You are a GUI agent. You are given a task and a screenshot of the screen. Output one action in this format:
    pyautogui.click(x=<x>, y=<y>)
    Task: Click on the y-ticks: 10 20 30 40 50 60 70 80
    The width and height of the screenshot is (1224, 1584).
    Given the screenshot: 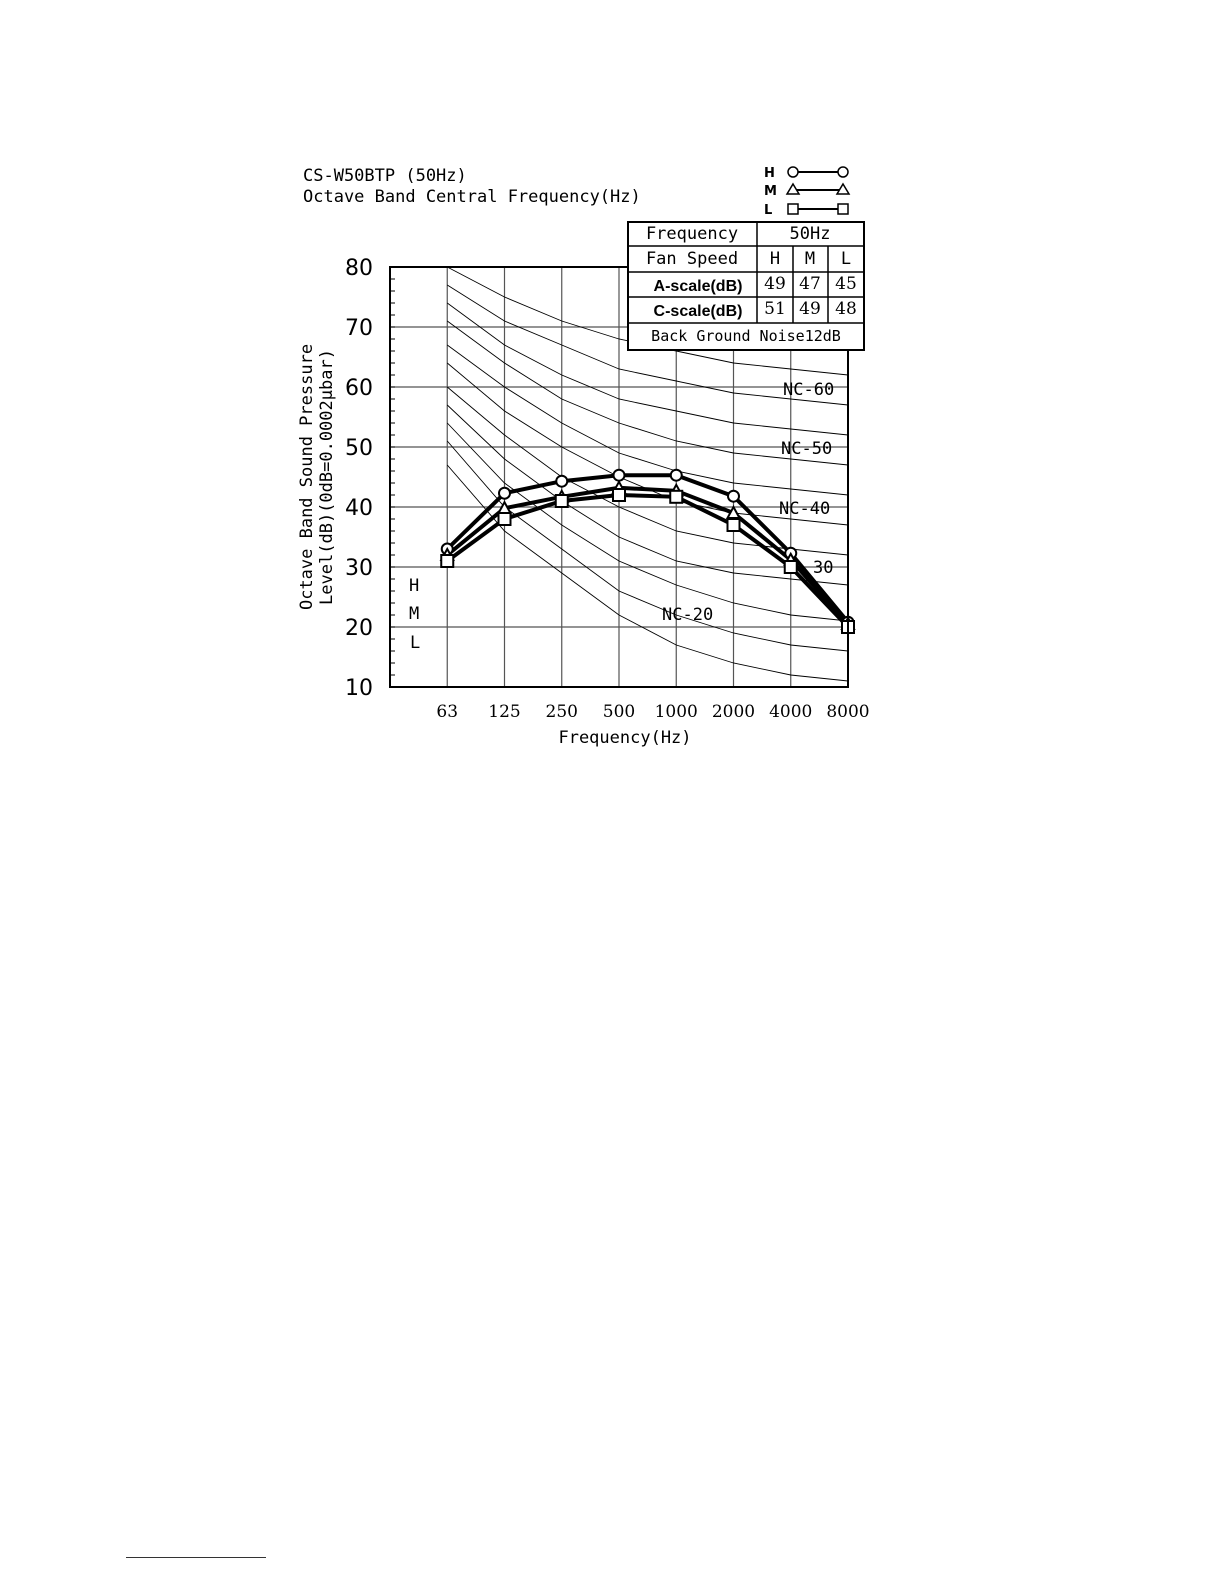 What is the action you would take?
    pyautogui.click(x=359, y=478)
    